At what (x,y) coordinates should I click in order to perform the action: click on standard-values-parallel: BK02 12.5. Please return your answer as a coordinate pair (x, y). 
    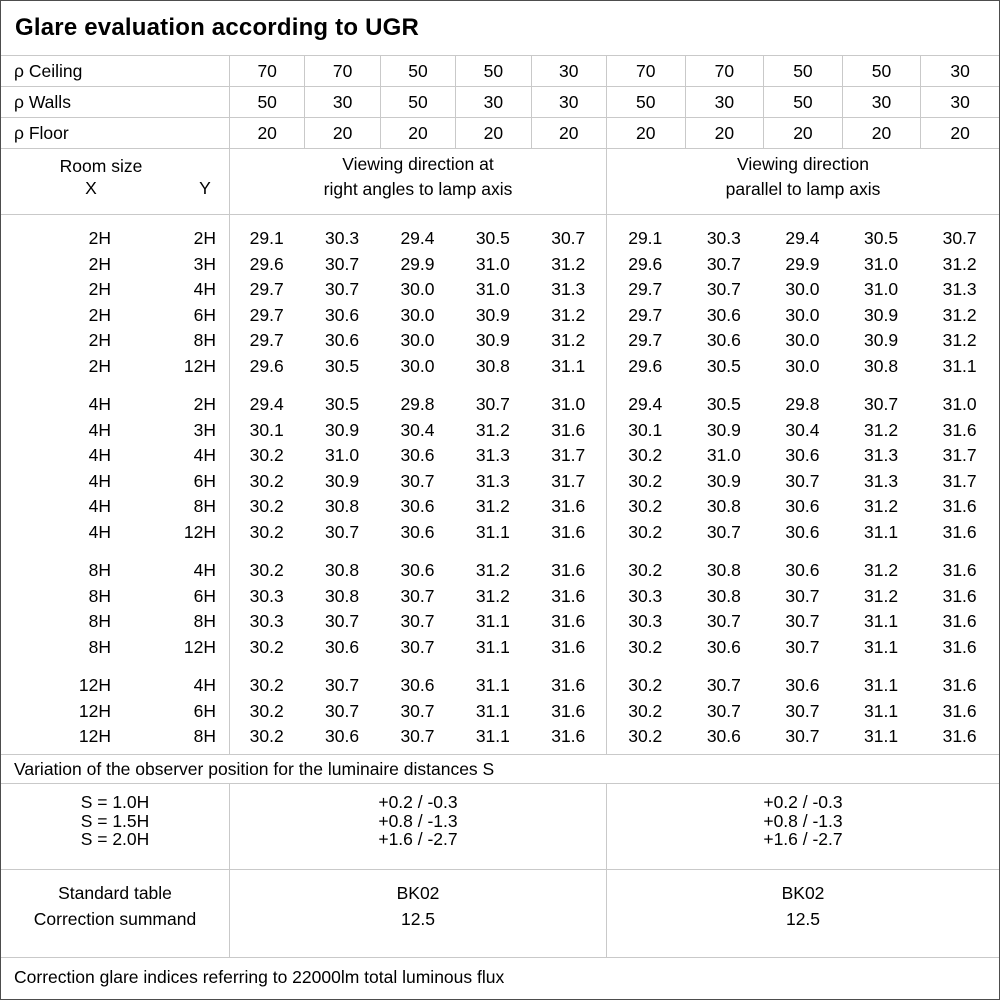
    Looking at the image, I should click on (802, 913).